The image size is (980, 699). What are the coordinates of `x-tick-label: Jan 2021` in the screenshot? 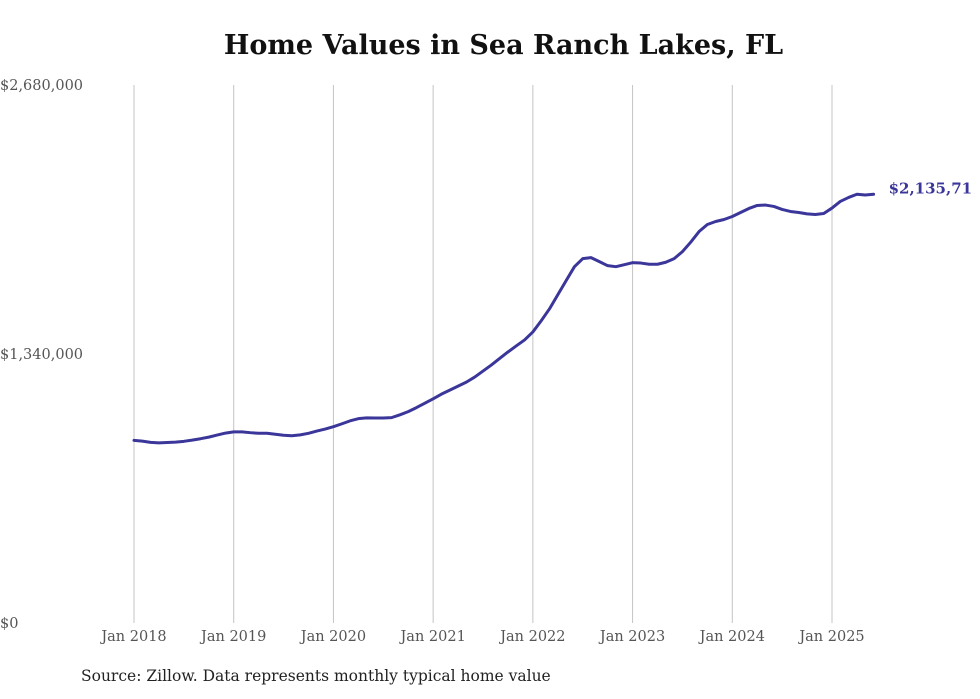 It's located at (431, 637).